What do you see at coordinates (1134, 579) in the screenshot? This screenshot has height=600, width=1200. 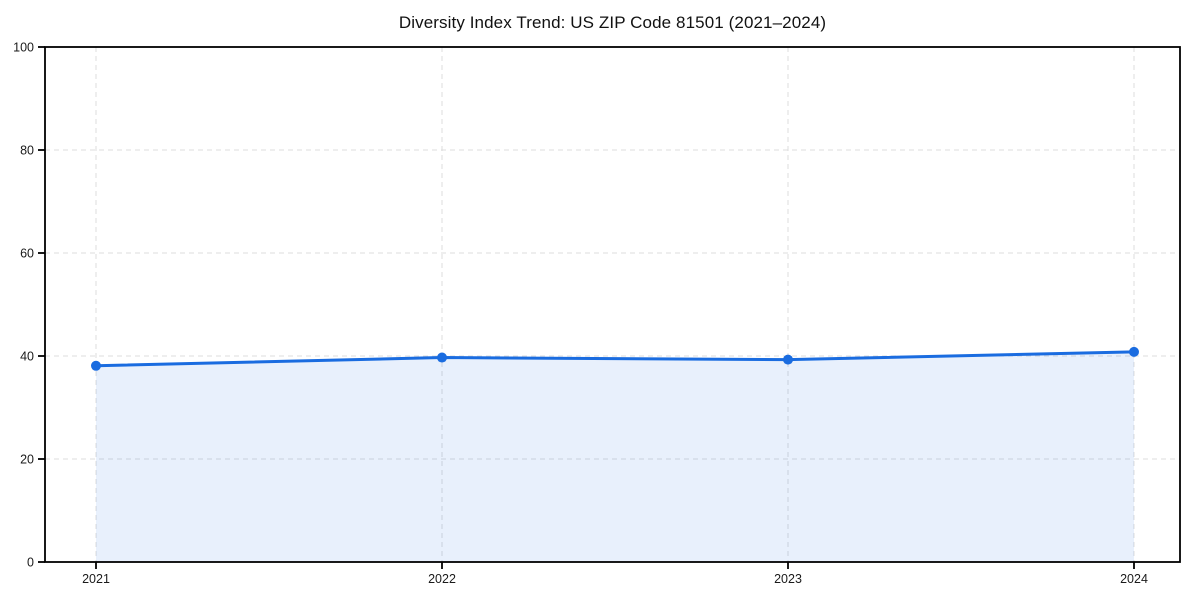 I see `x-tick-label: 2024` at bounding box center [1134, 579].